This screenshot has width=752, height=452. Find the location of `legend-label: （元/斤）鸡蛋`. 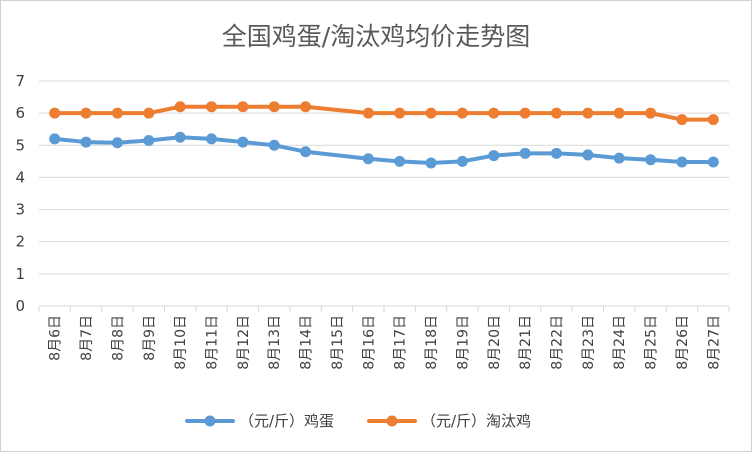

legend-label: （元/斤）鸡蛋 is located at coordinates (286, 421).